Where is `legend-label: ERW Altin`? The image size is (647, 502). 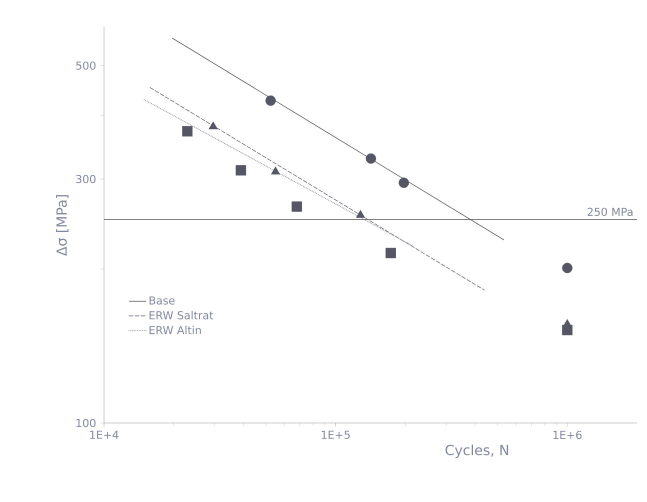
legend-label: ERW Altin is located at coordinates (175, 330).